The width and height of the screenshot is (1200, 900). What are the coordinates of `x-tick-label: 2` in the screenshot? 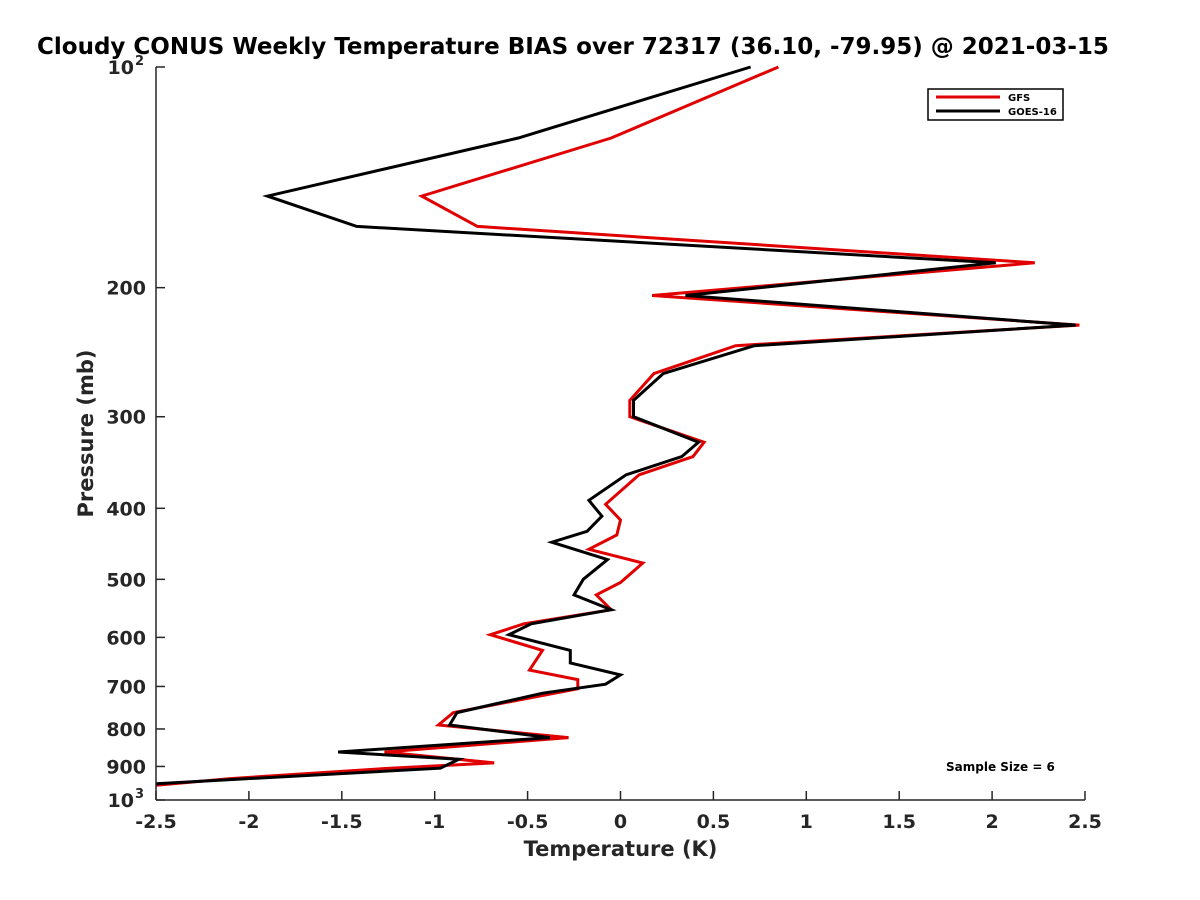 It's located at (991, 822).